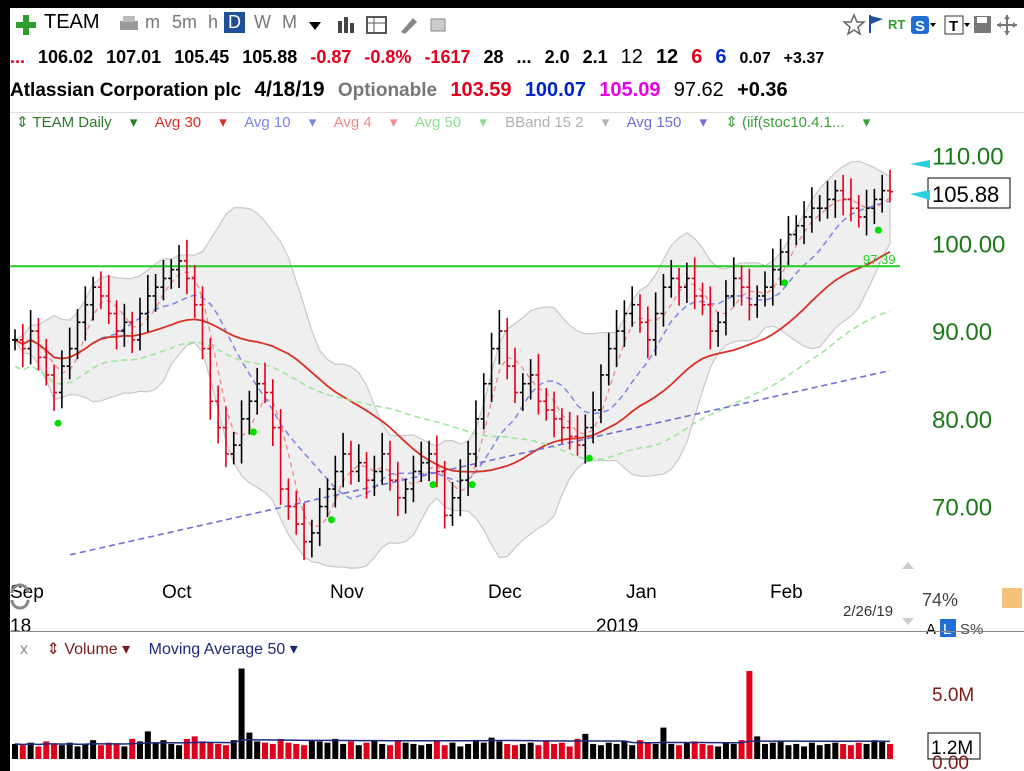 The width and height of the screenshot is (1024, 771). I want to click on close-pane-icon: x, so click(24, 649).